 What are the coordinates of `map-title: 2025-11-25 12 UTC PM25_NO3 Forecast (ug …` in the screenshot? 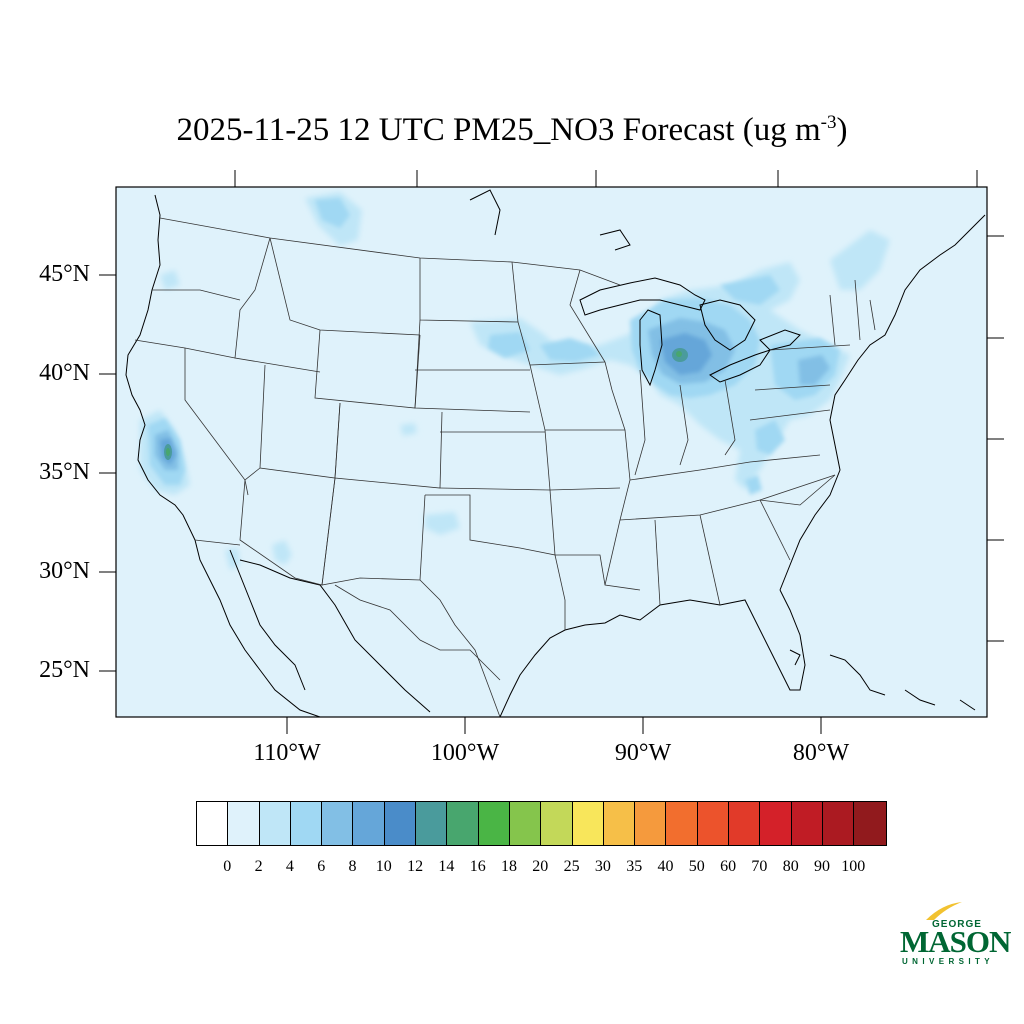 It's located at (512, 130).